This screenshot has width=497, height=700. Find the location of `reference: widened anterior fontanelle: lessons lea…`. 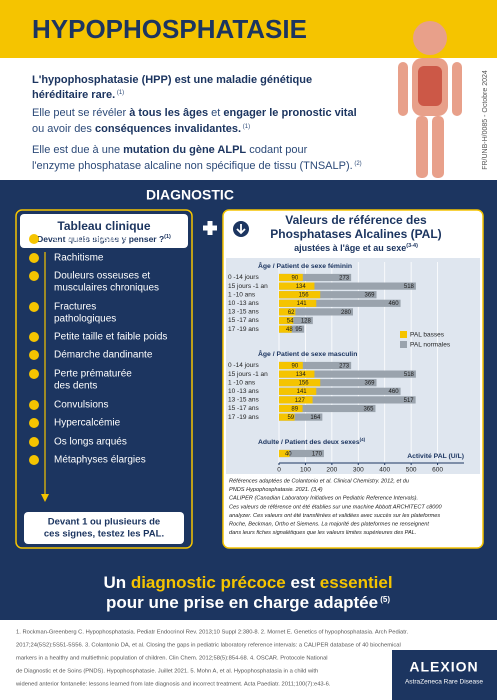

reference: widened anterior fontanelle: lessons lea… is located at coordinates (173, 685).